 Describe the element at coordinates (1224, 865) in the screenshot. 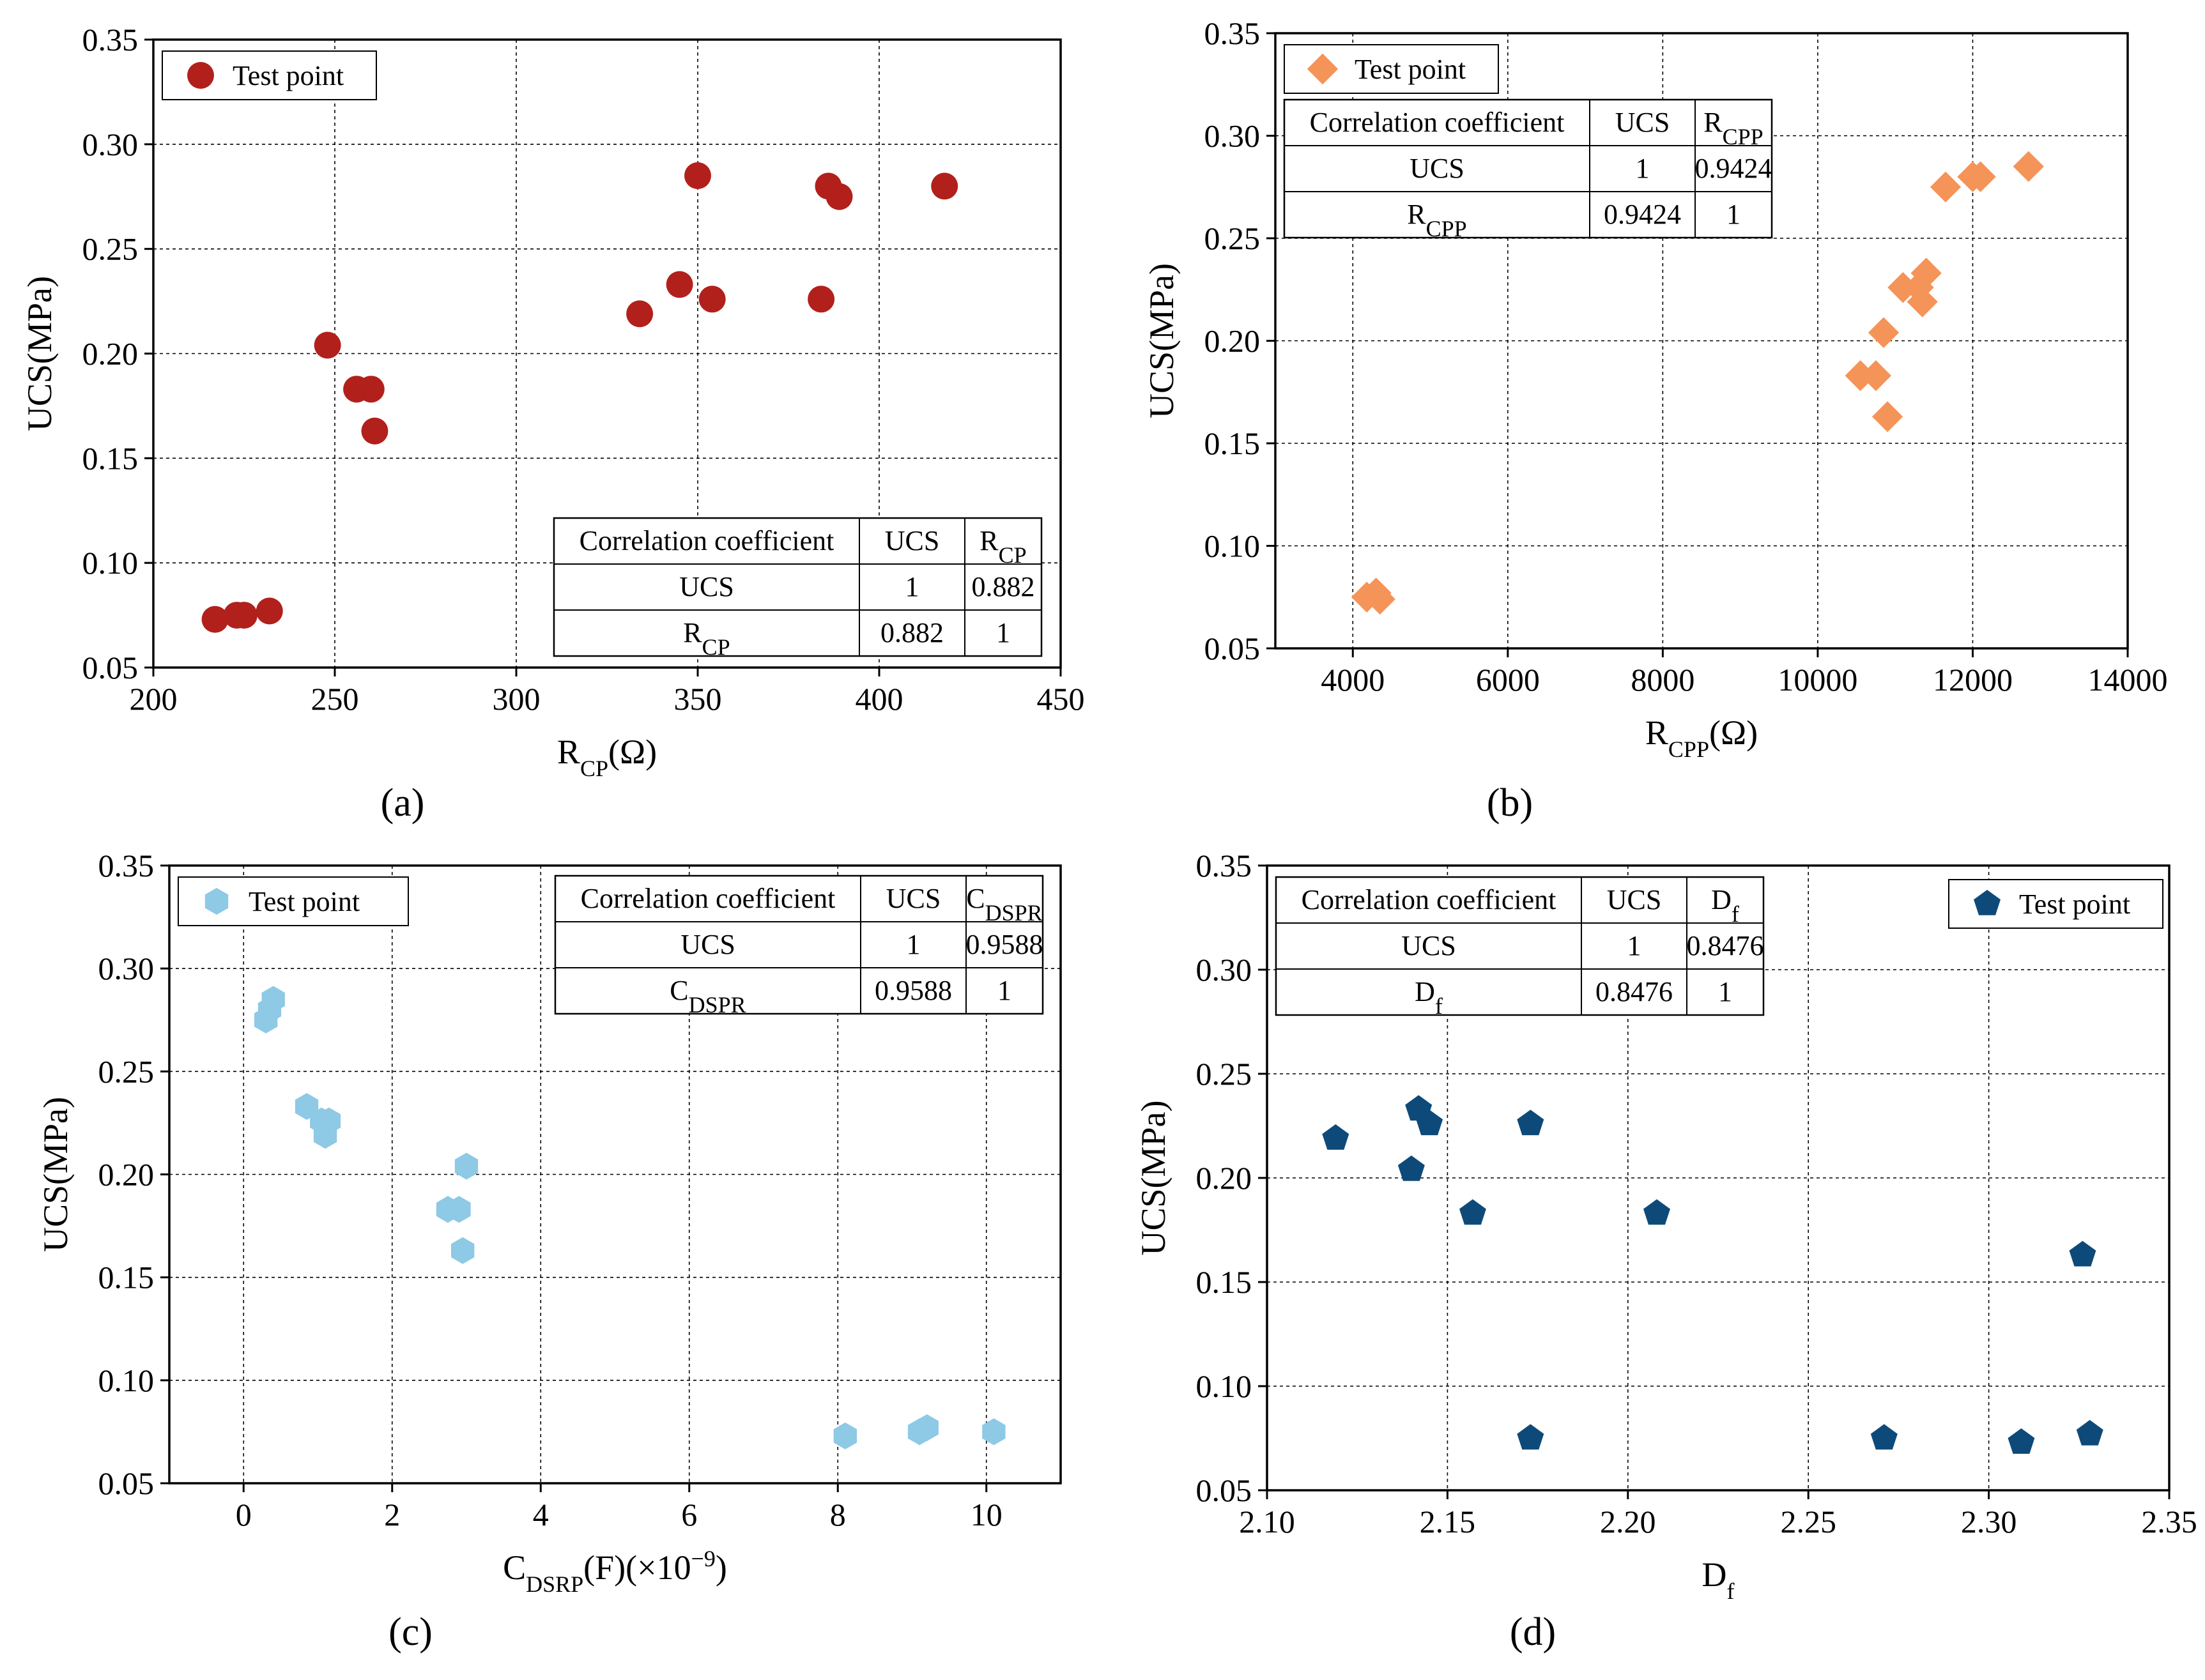

I see `y-tick-label: 0.35` at that location.